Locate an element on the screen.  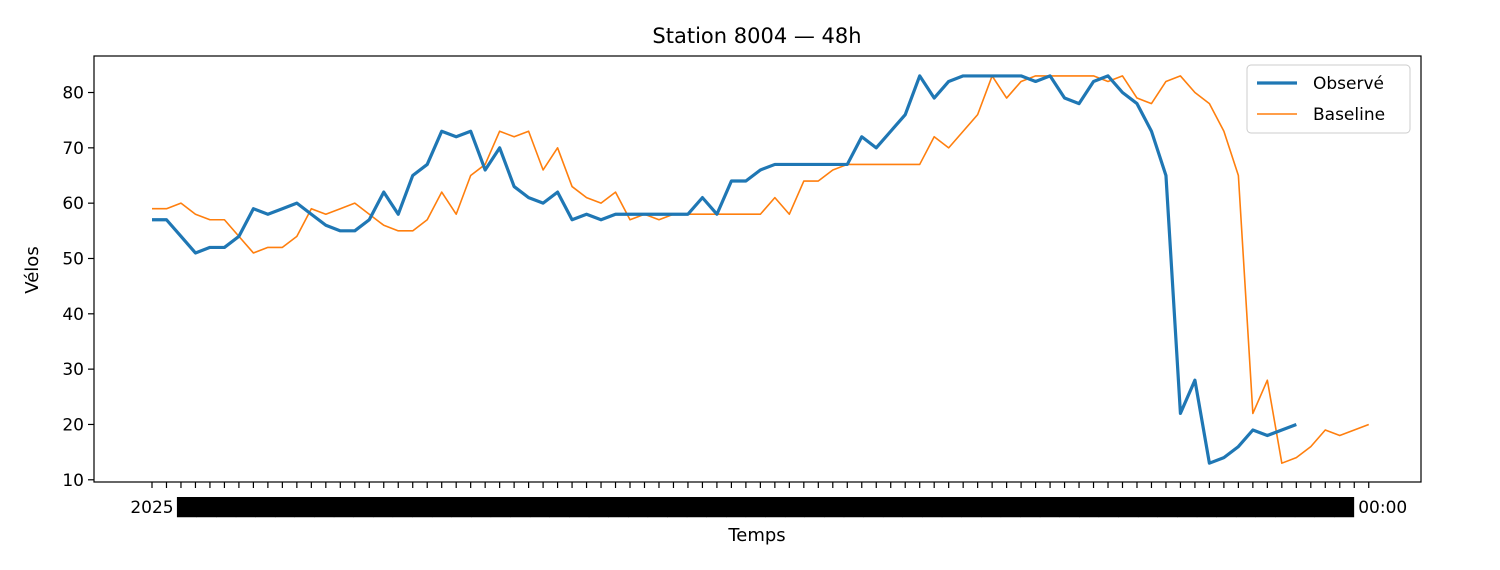
y-tick-label: 30 is located at coordinates (73, 370).